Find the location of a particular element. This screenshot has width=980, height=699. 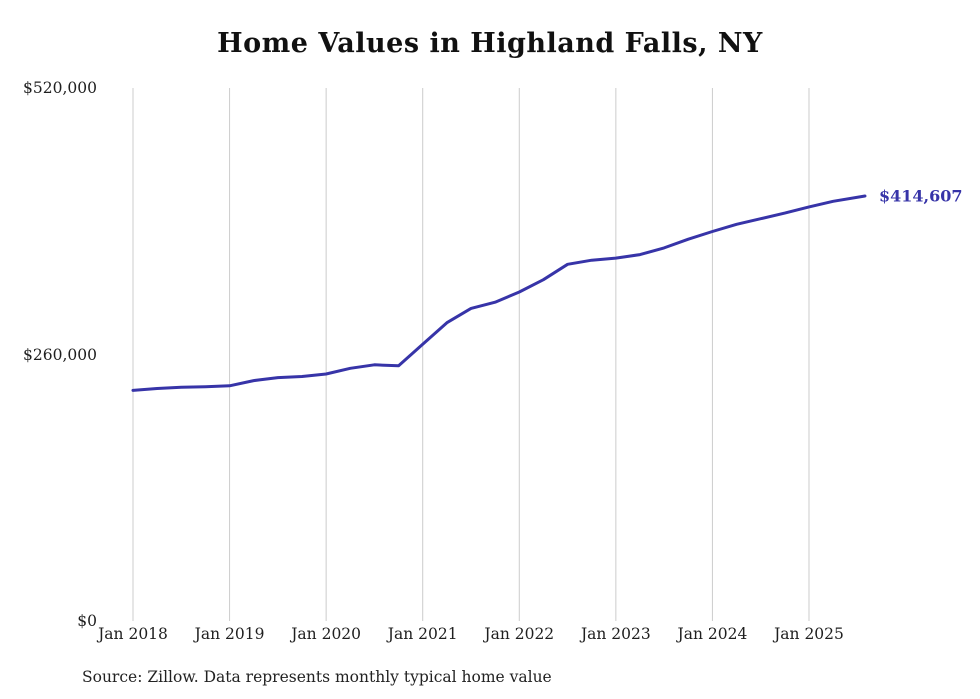

x-tick-label: Jan 2023 is located at coordinates (615, 634).